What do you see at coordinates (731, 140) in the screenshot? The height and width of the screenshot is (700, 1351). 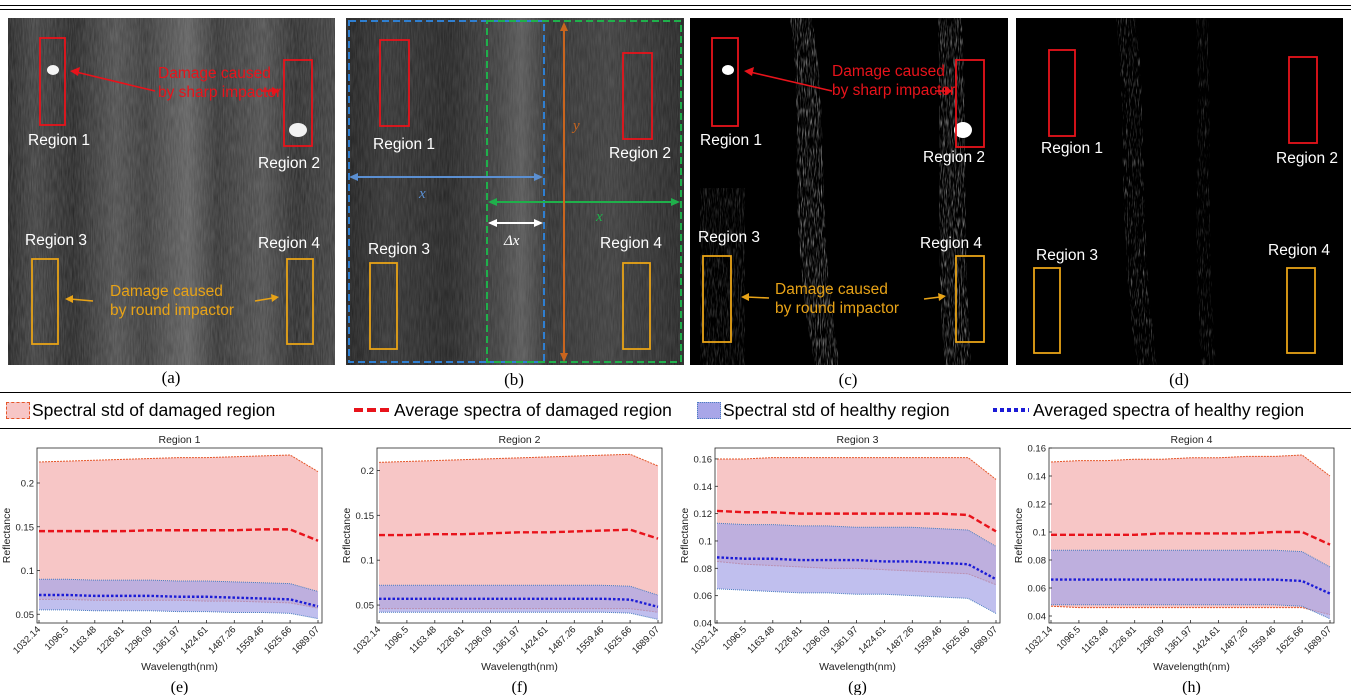 I see `panel-c-region-1-label: Region 1` at bounding box center [731, 140].